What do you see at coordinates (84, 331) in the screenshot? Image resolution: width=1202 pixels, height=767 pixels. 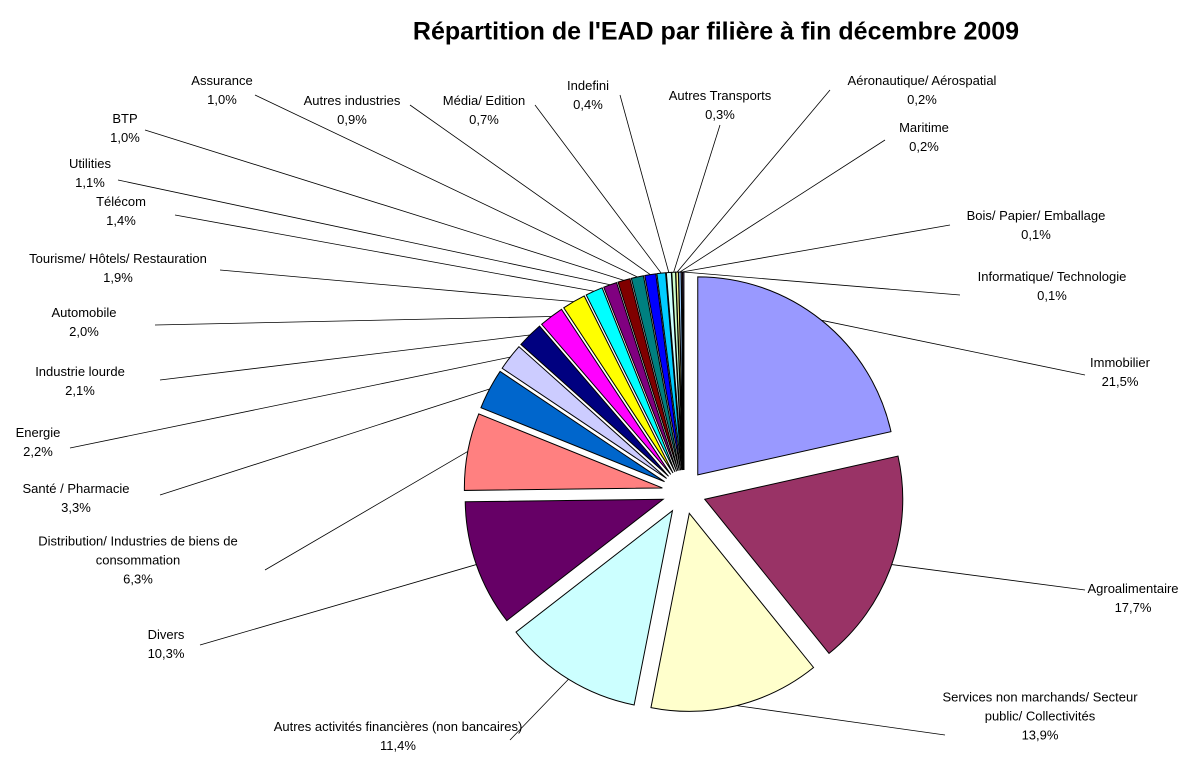 I see `value-label: 2,0%` at bounding box center [84, 331].